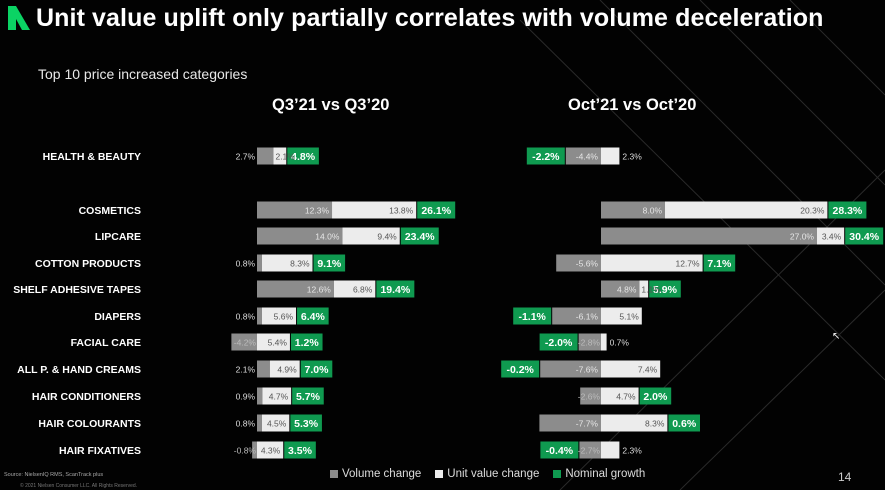  Describe the element at coordinates (587, 157) in the screenshot. I see `volume-label: -4.4%` at that location.